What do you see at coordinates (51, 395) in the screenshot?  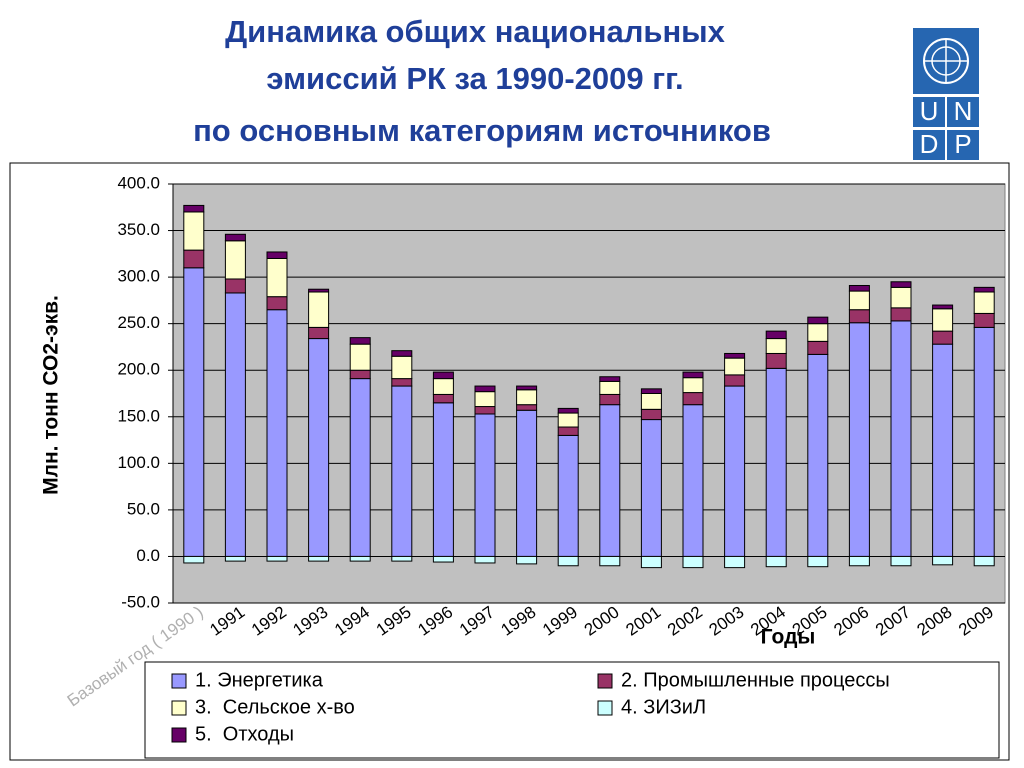 I see `y-axis-title: Млн. тонн СО2-экв.` at bounding box center [51, 395].